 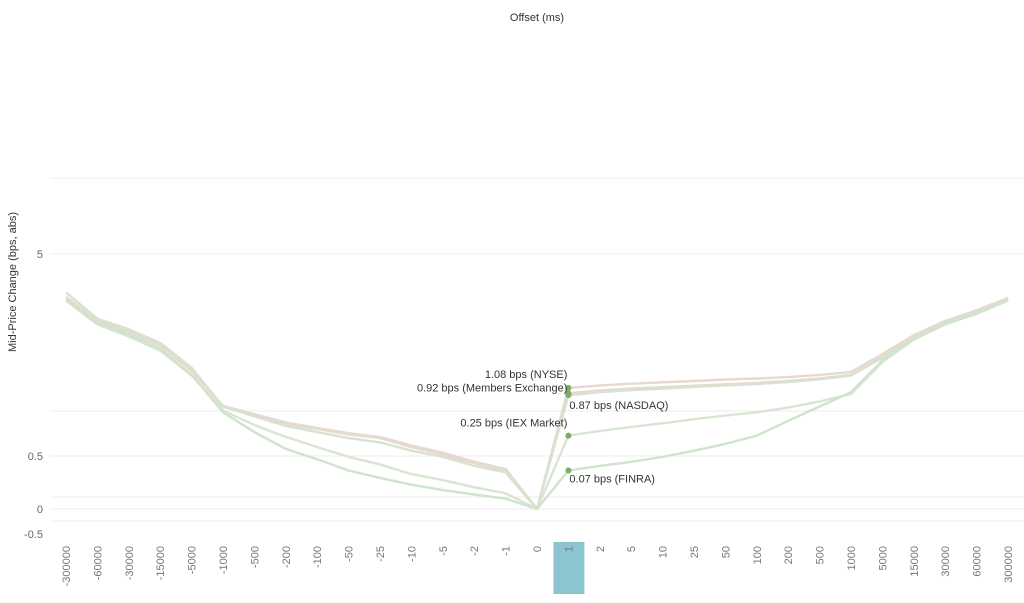 I want to click on x-highlight, so click(x=569, y=568).